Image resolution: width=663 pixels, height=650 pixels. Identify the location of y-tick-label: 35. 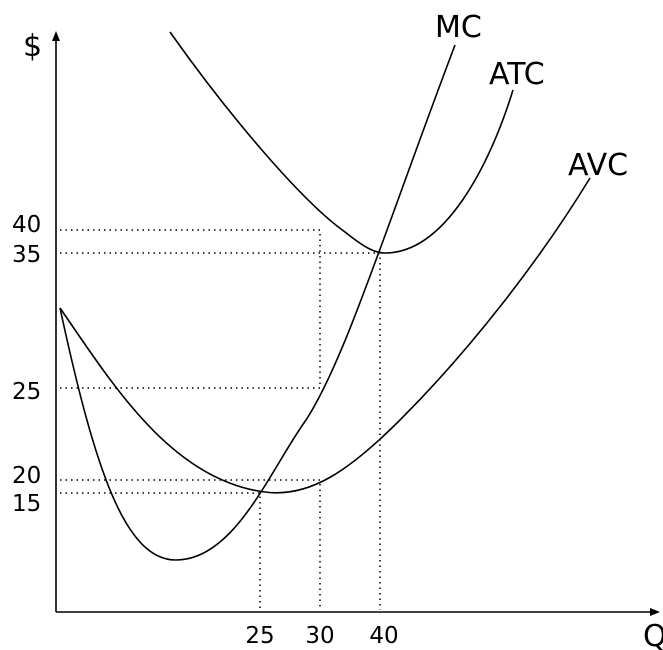
(26, 255).